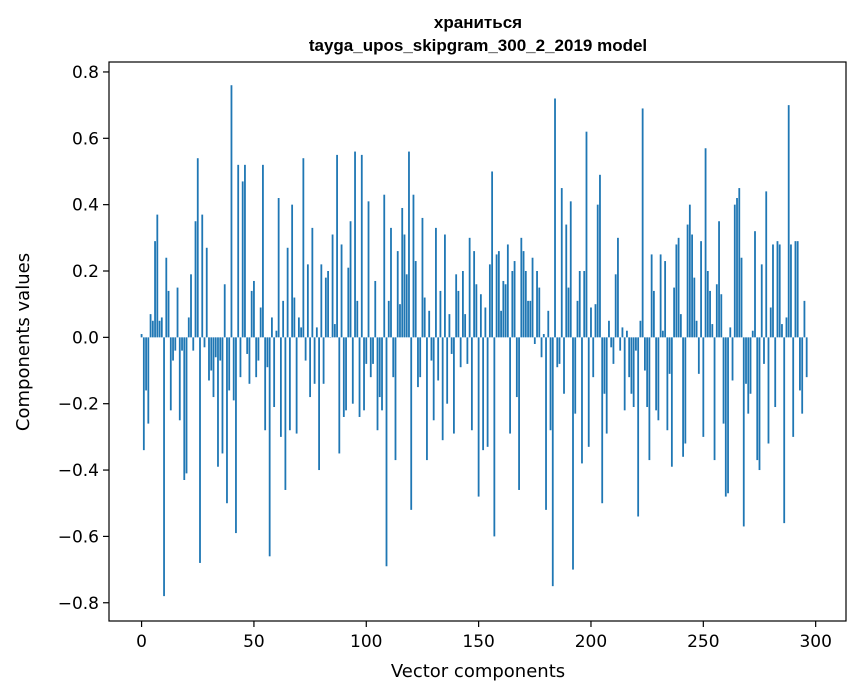  Describe the element at coordinates (85, 139) in the screenshot. I see `y-tick-label: 0.6` at that location.